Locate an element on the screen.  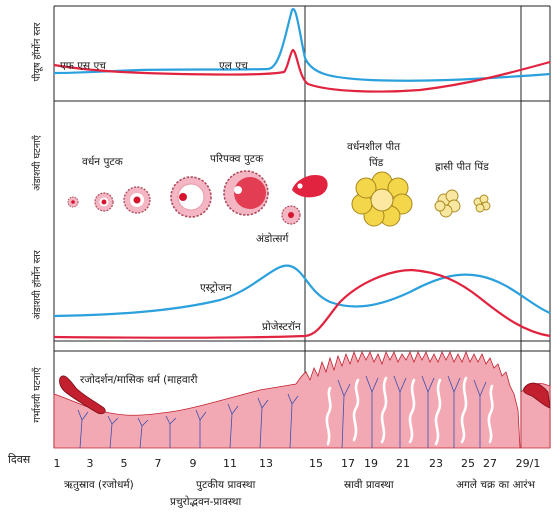
ylabel-ovarian-events: अंडाशयी घटनाएँ is located at coordinates (37, 162).